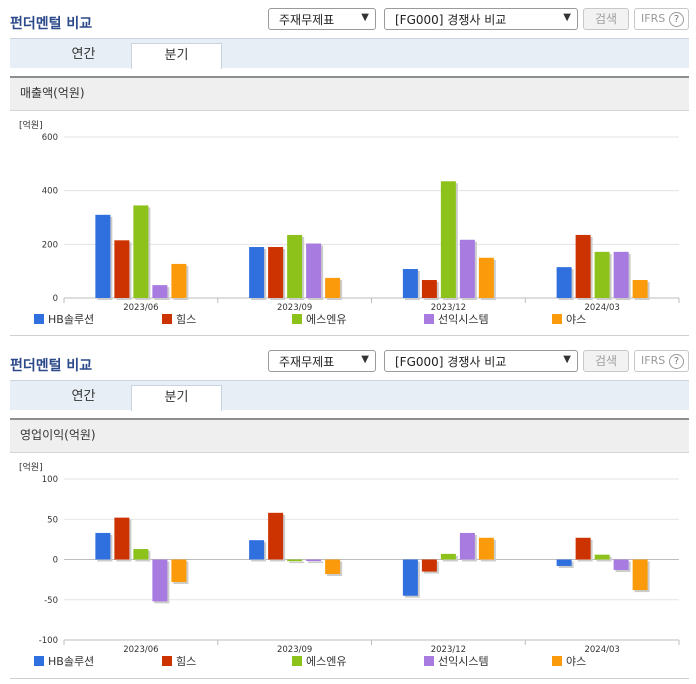 The height and width of the screenshot is (684, 696). I want to click on legend-label: 야스, so click(576, 319).